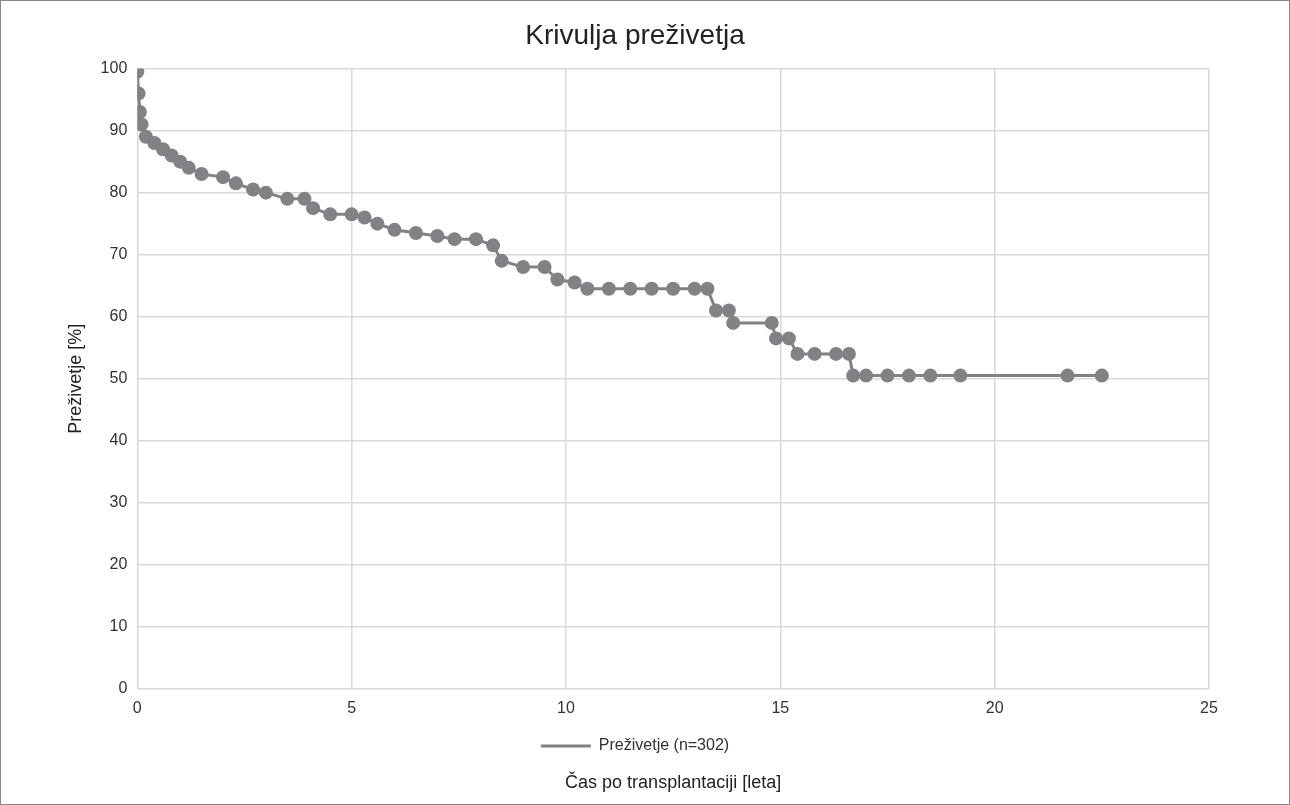 This screenshot has height=805, width=1290. Describe the element at coordinates (118, 626) in the screenshot. I see `y-tick-label: 10` at that location.